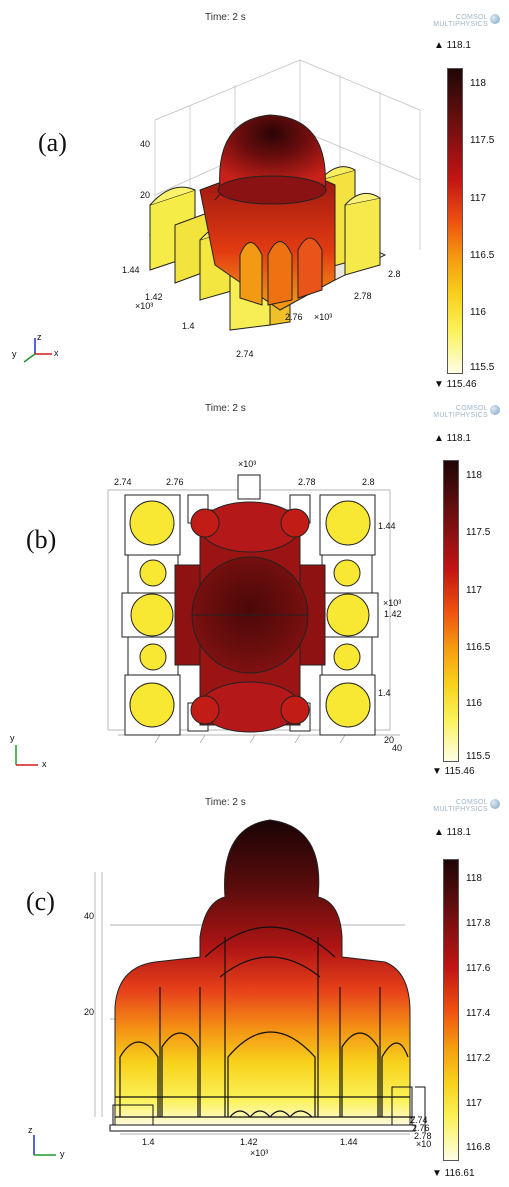  What do you see at coordinates (478, 1013) in the screenshot?
I see `colorbar-tick: 117.4` at bounding box center [478, 1013].